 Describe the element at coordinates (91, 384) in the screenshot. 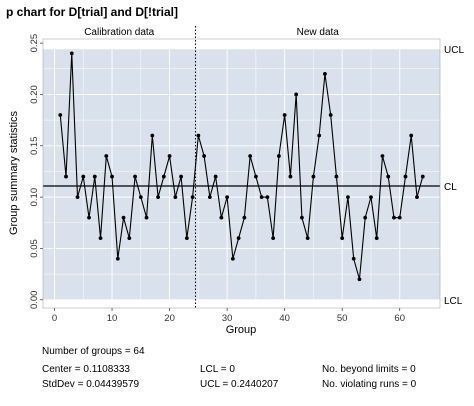

I see `stat-stddev: StdDev = 0.04439579` at that location.